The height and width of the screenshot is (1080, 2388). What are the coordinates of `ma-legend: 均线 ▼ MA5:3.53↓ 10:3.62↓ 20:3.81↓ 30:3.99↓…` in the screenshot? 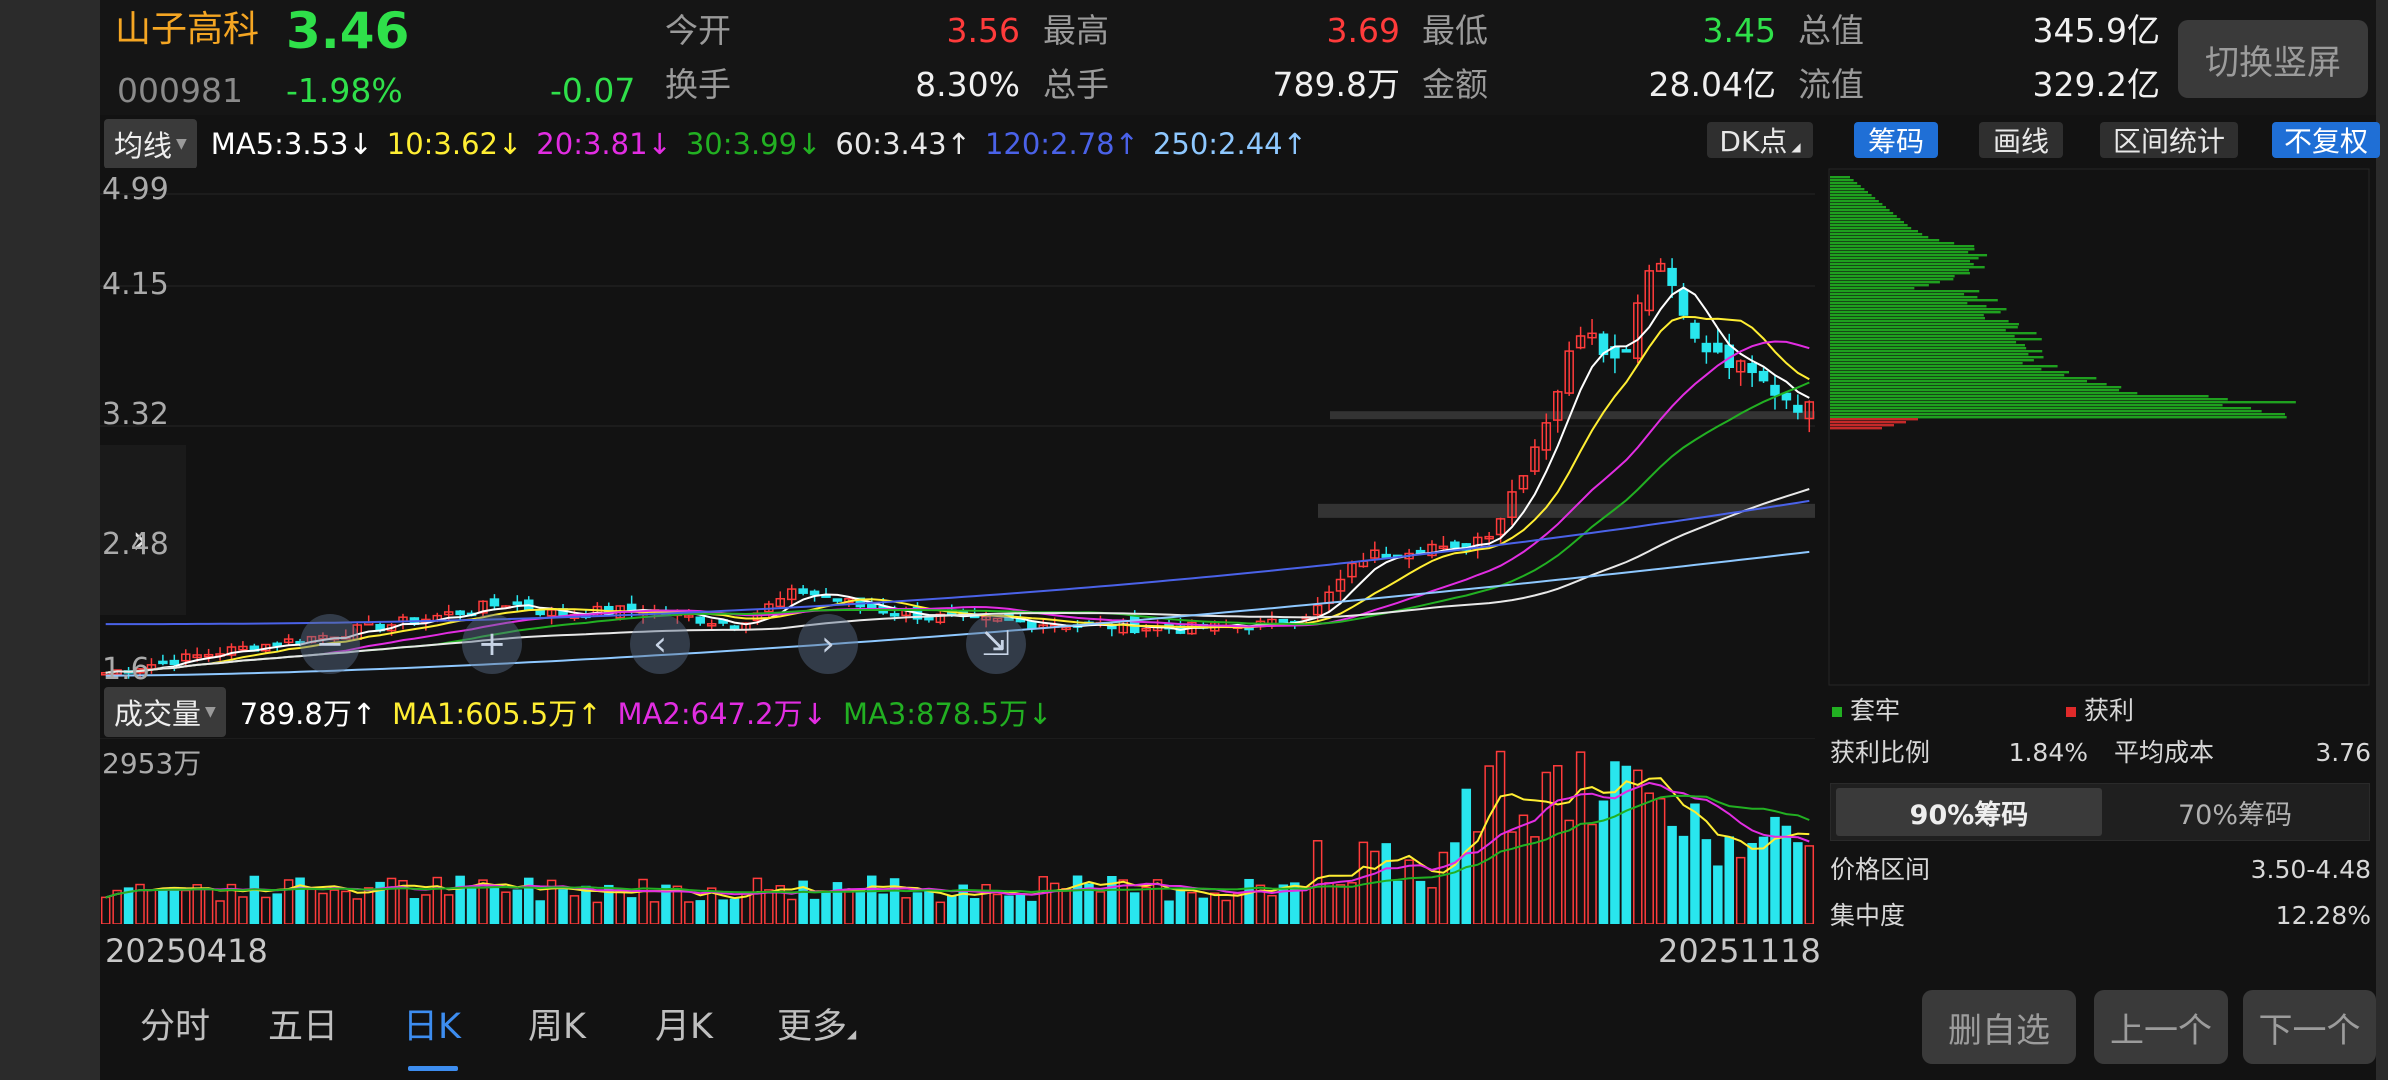 It's located at (705, 144).